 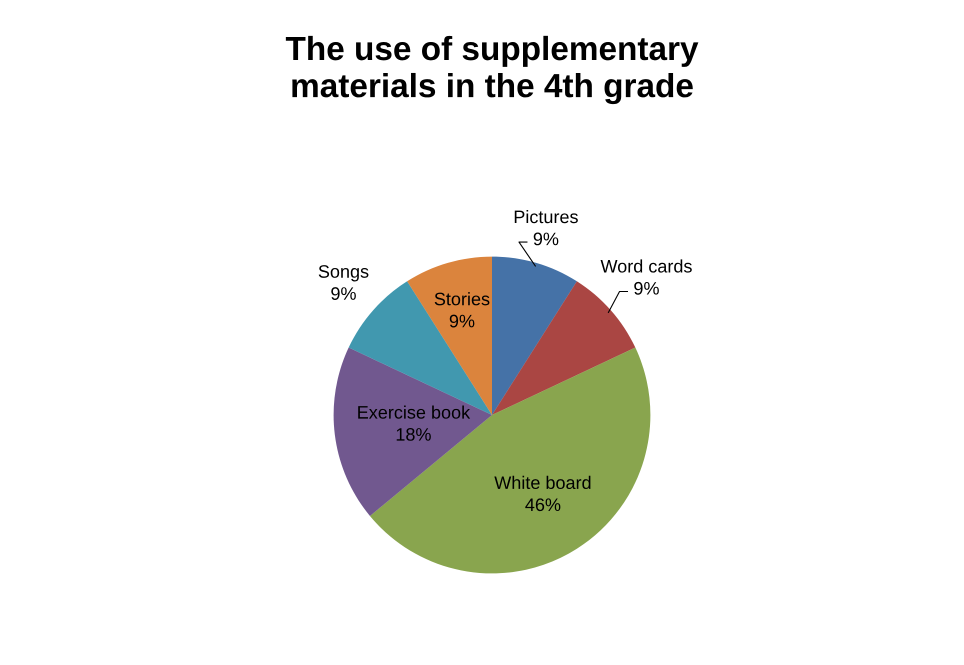 What do you see at coordinates (646, 266) in the screenshot?
I see `slice-label: Word cards` at bounding box center [646, 266].